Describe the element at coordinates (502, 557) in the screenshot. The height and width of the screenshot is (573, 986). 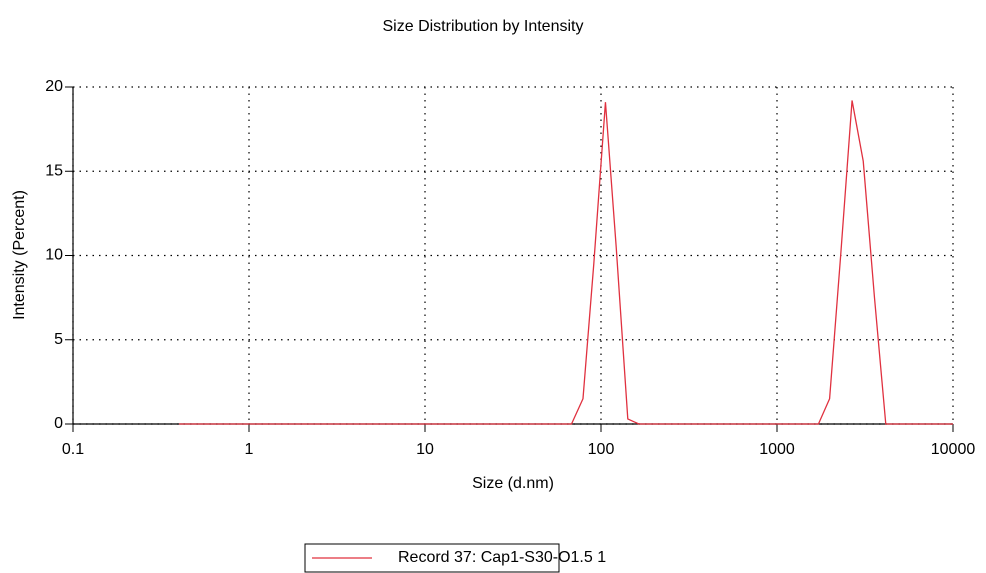
I see `legend-label: Record 37: Cap1-S30-O1.5 1` at that location.